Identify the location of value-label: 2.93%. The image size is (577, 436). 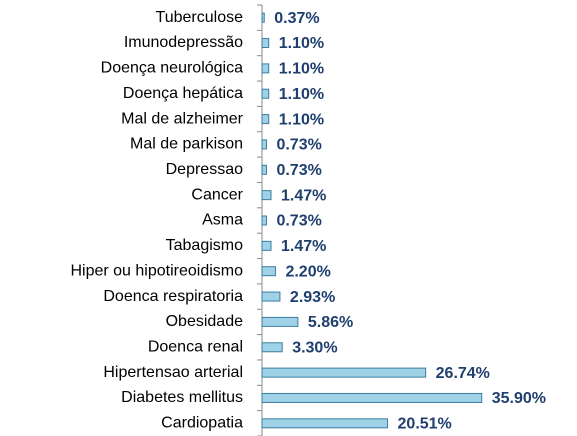
(312, 297).